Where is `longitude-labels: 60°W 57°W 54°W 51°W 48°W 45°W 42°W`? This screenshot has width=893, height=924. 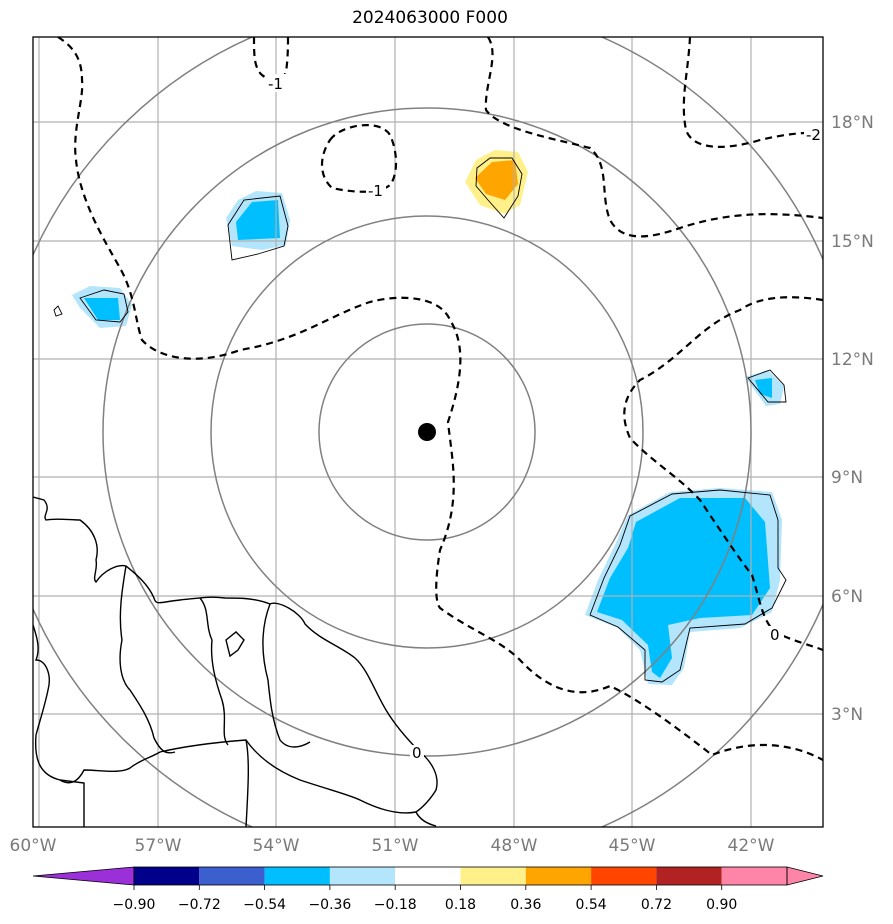 longitude-labels: 60°W 57°W 54°W 51°W 48°W 45°W 42°W is located at coordinates (392, 846).